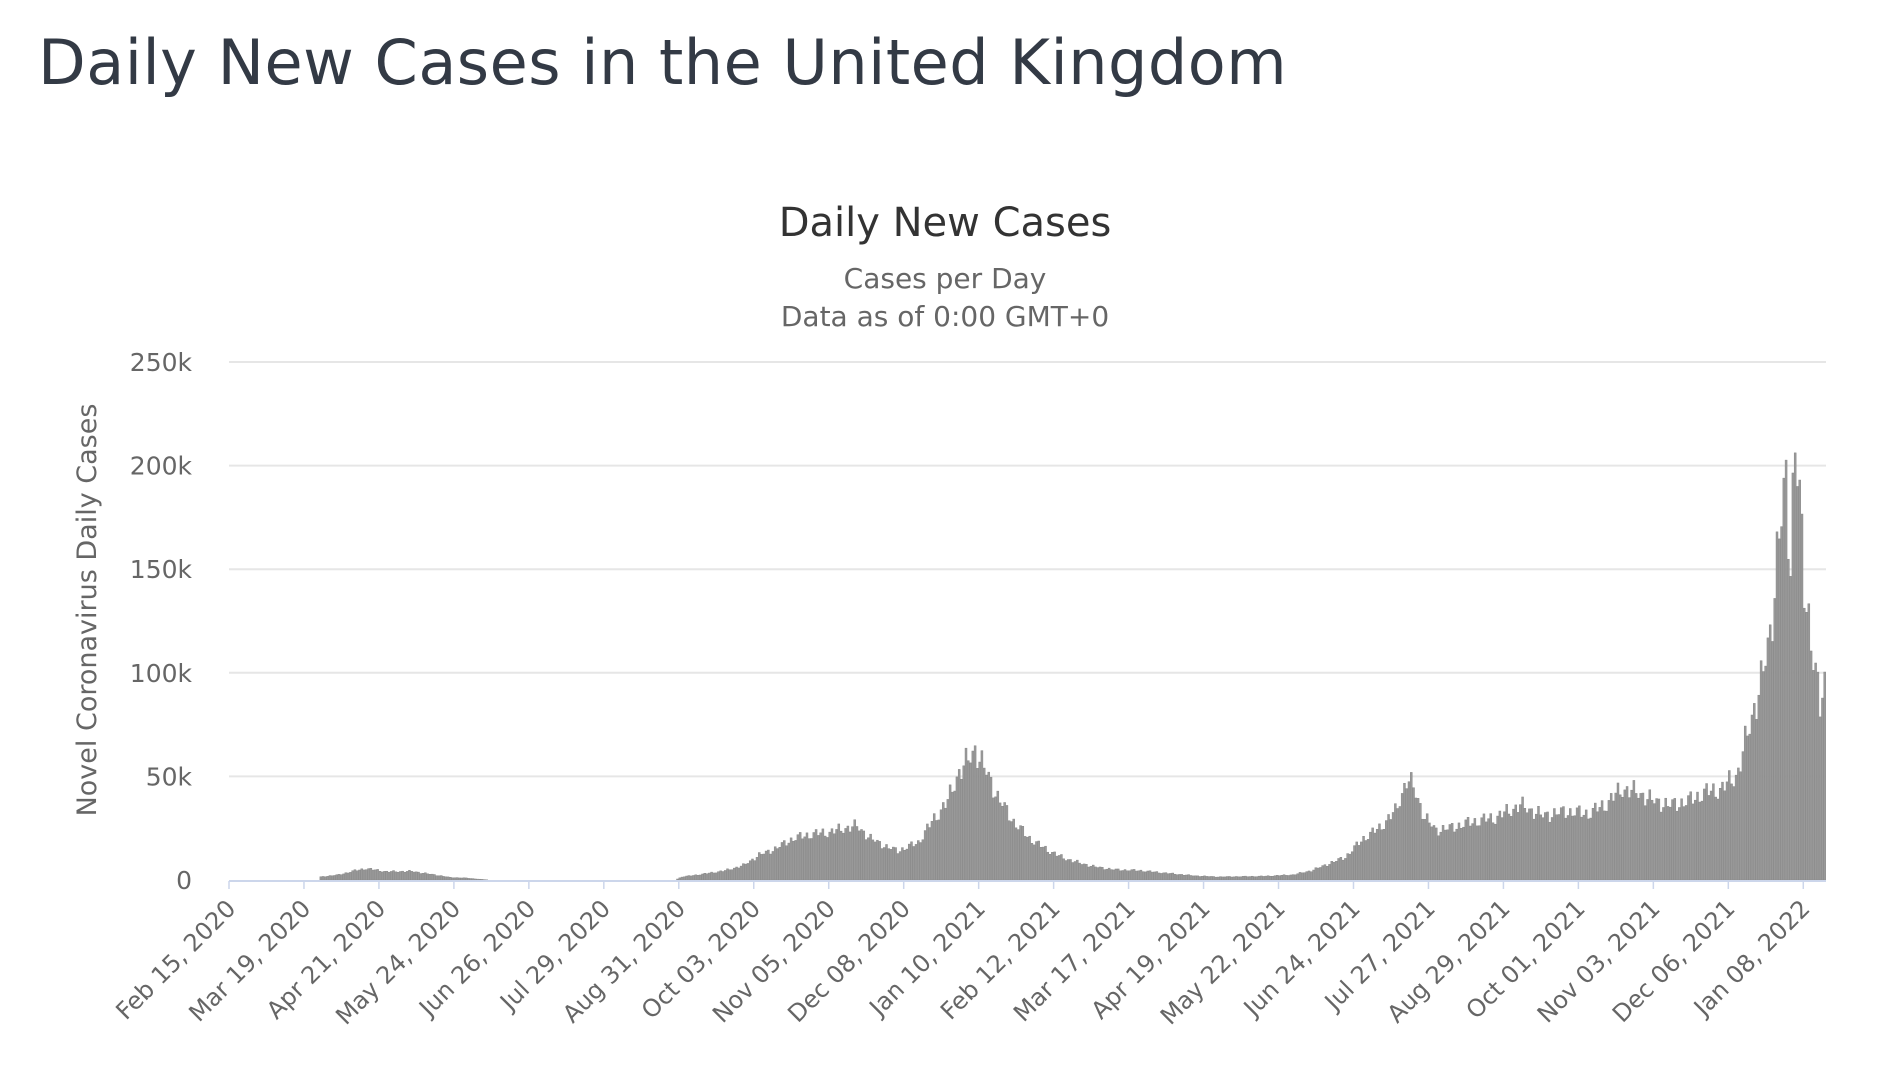  Describe the element at coordinates (169, 776) in the screenshot. I see `y-tick-label: 50k` at that location.